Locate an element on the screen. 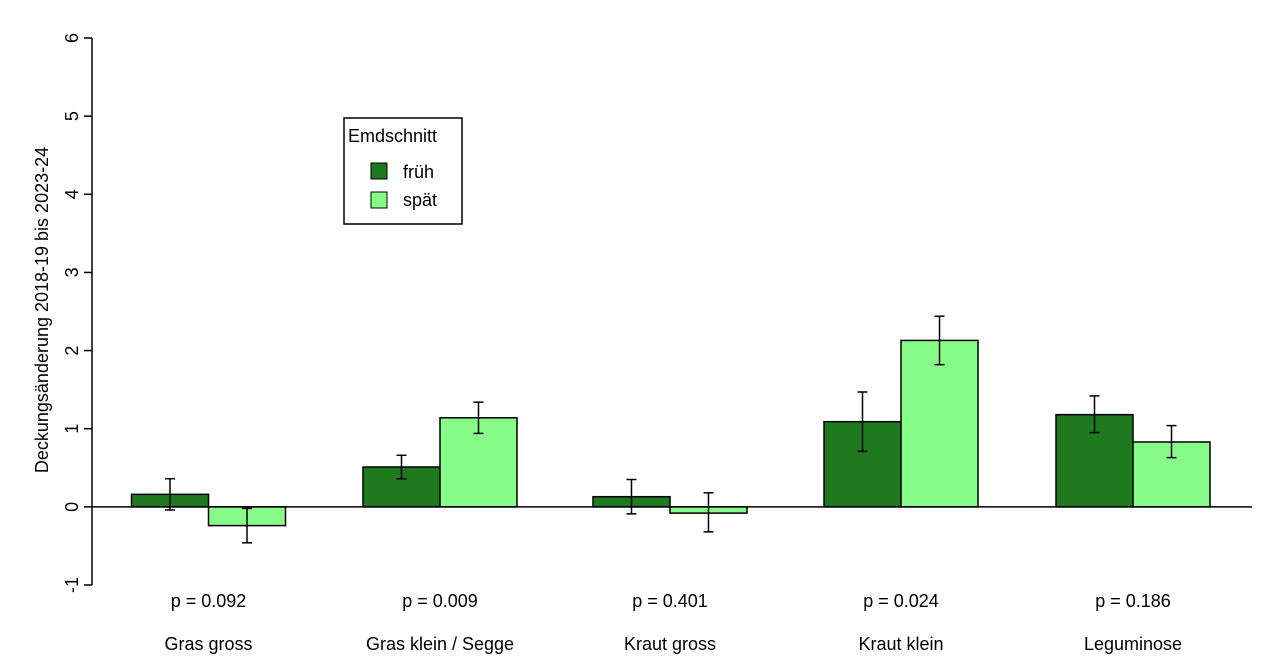 This screenshot has width=1280, height=671. category-label: Kraut klein is located at coordinates (900, 644).